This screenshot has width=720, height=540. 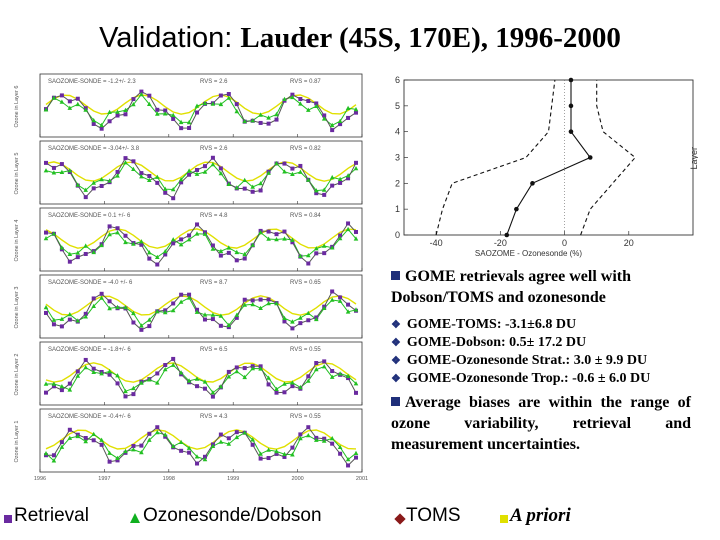 I want to click on panel-r-label: RVS = 0.55, so click(x=305, y=350).